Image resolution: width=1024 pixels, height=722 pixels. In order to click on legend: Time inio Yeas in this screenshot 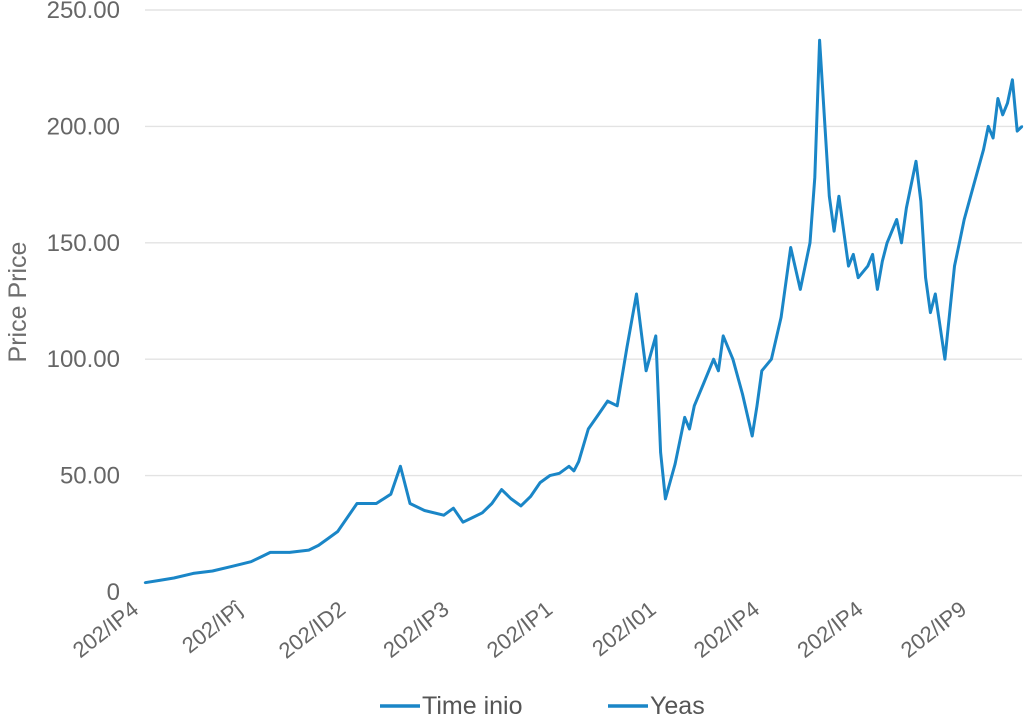, I will do `click(542, 706)`.